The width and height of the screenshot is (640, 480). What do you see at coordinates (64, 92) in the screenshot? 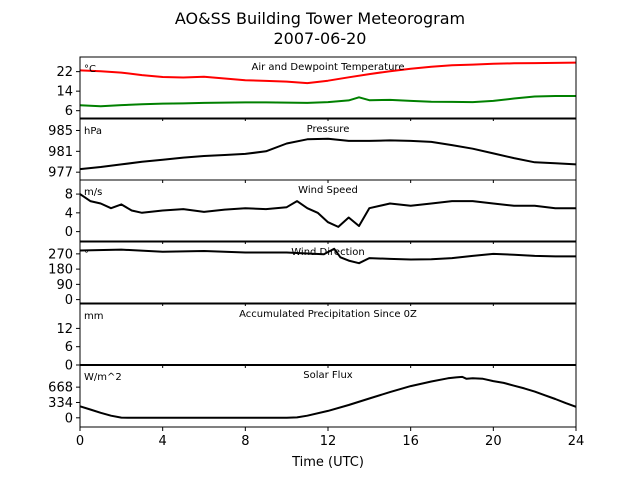
I see `temp-y-tick-label: 14` at bounding box center [64, 92].